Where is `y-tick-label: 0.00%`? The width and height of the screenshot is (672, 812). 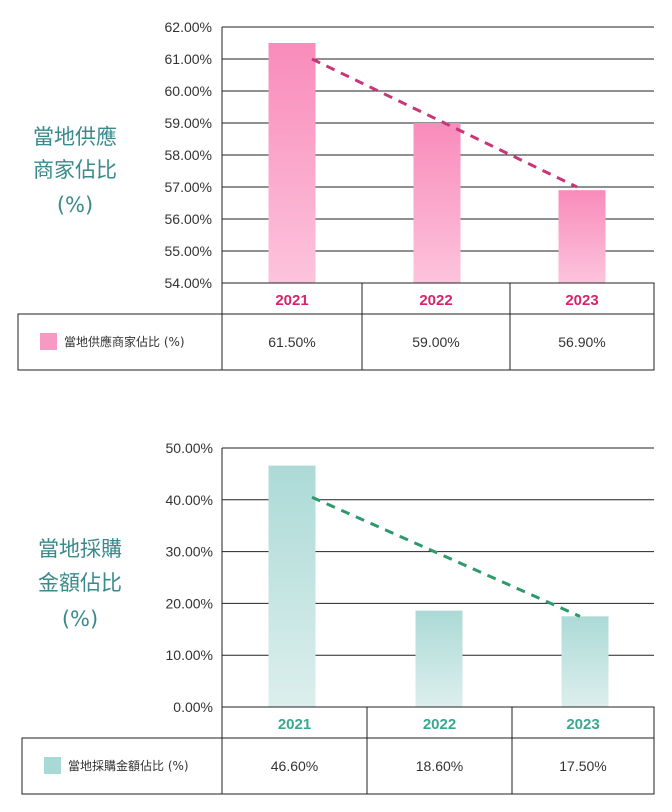 y-tick-label: 0.00% is located at coordinates (193, 707).